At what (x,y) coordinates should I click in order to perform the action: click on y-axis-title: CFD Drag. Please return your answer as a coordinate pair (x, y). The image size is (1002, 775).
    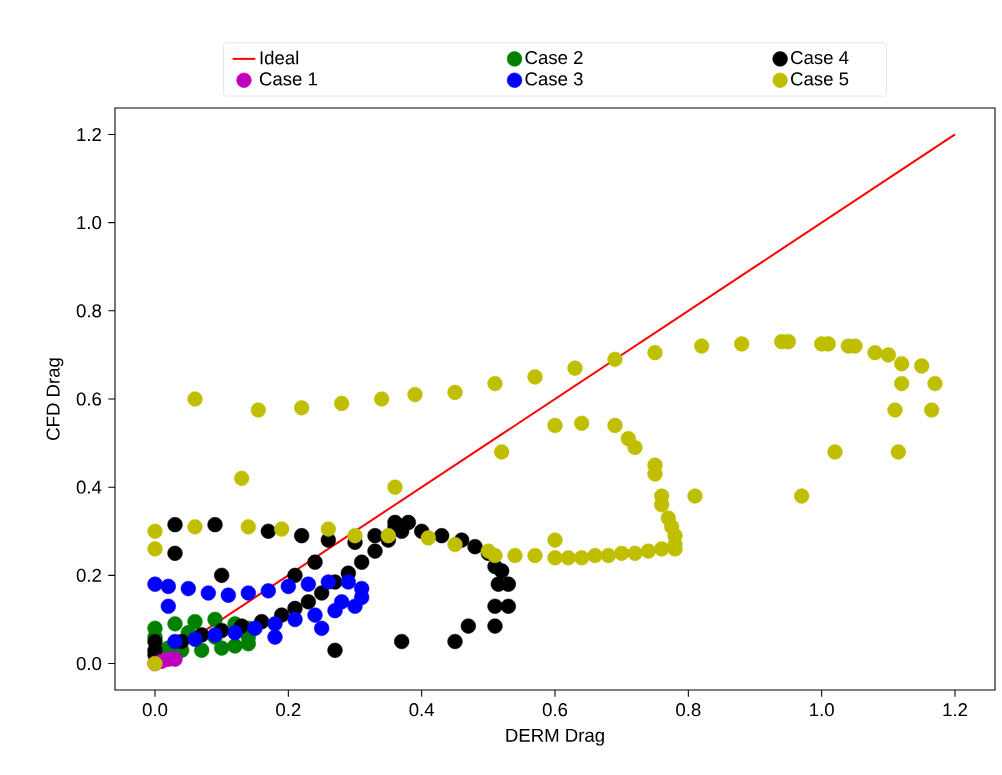
    Looking at the image, I should click on (55, 399).